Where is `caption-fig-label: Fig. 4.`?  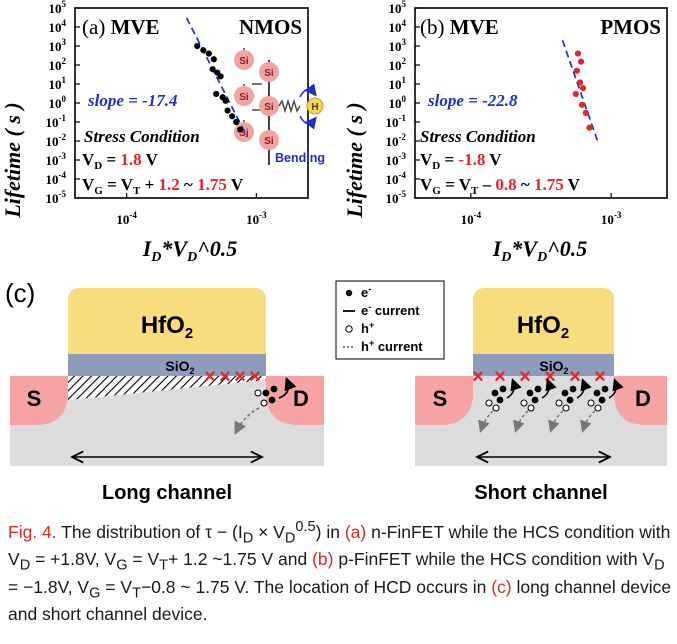 caption-fig-label: Fig. 4. is located at coordinates (32, 531).